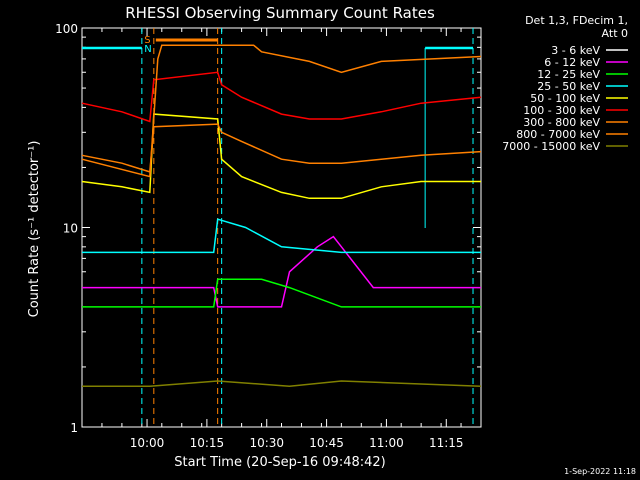  What do you see at coordinates (279, 462) in the screenshot?
I see `x-axis-label: Start Time (20-Sep-16 09:48:42)` at bounding box center [279, 462].